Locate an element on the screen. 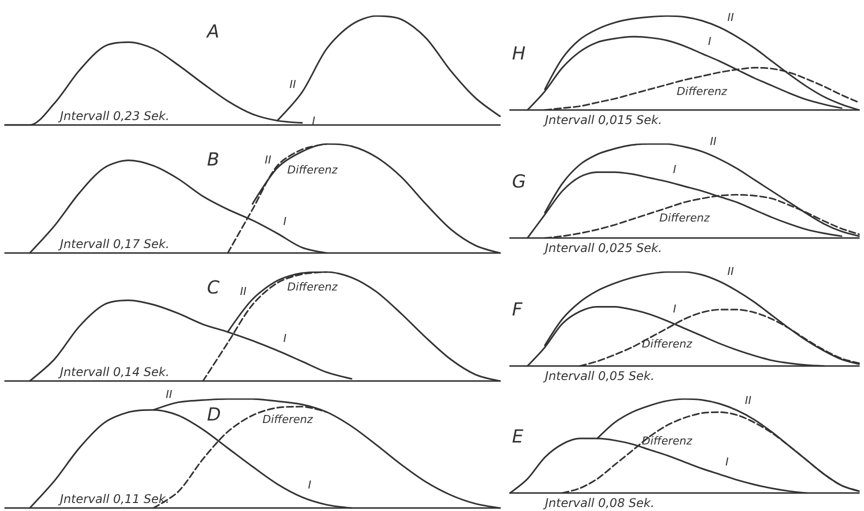  chart-title: A is located at coordinates (213, 32).